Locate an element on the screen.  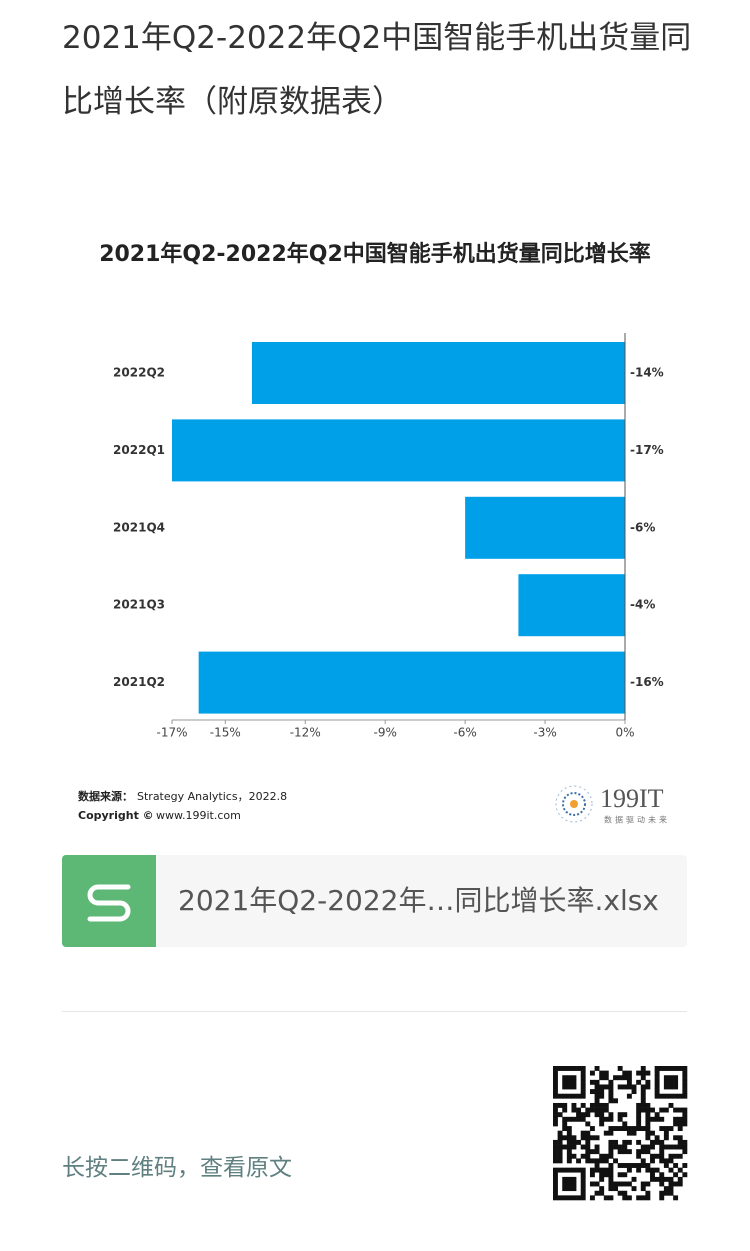
category-label: 2022Q1 is located at coordinates (139, 450).